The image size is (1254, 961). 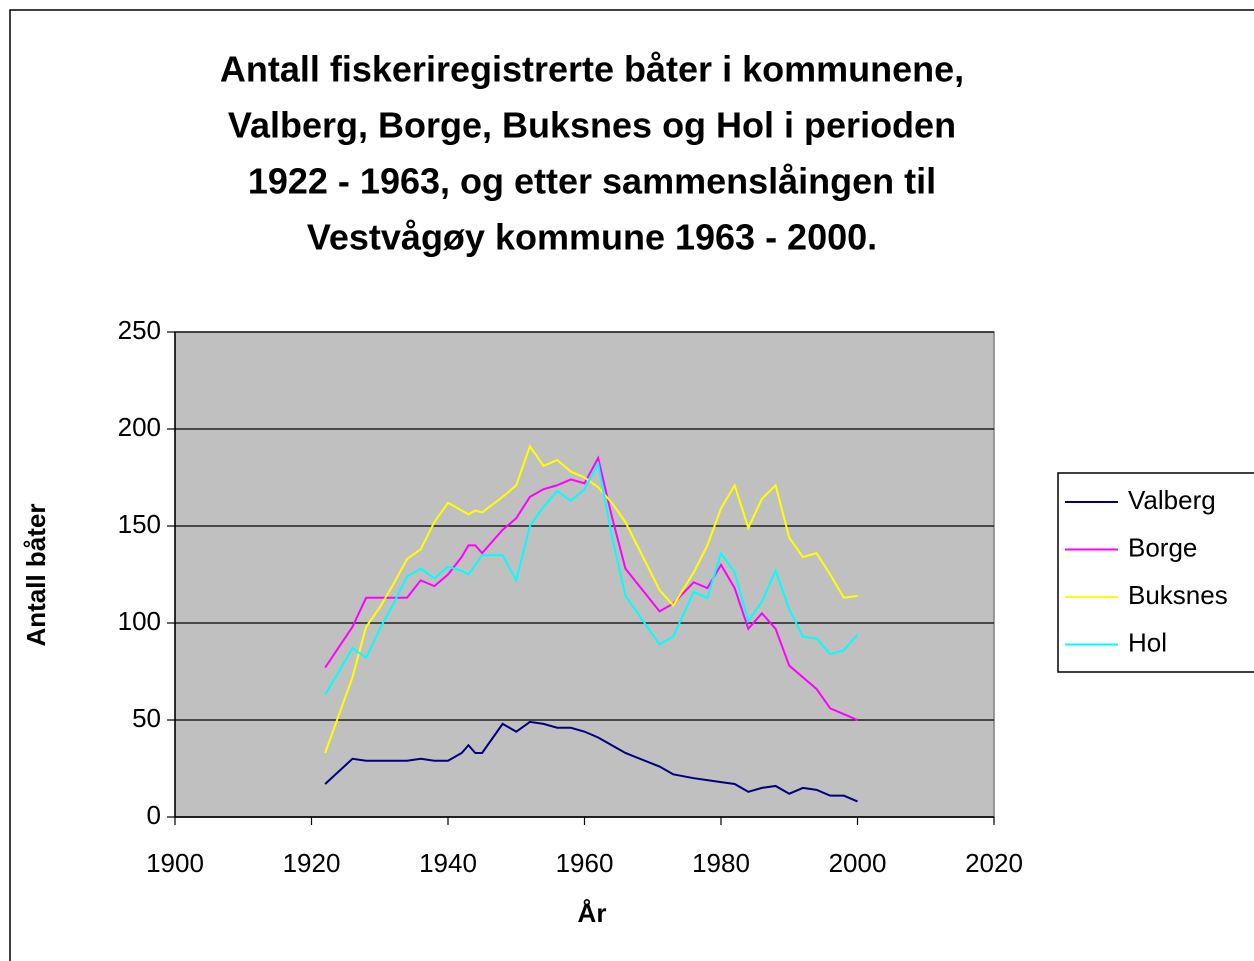 I want to click on x-tick-label: 2020, so click(x=994, y=863).